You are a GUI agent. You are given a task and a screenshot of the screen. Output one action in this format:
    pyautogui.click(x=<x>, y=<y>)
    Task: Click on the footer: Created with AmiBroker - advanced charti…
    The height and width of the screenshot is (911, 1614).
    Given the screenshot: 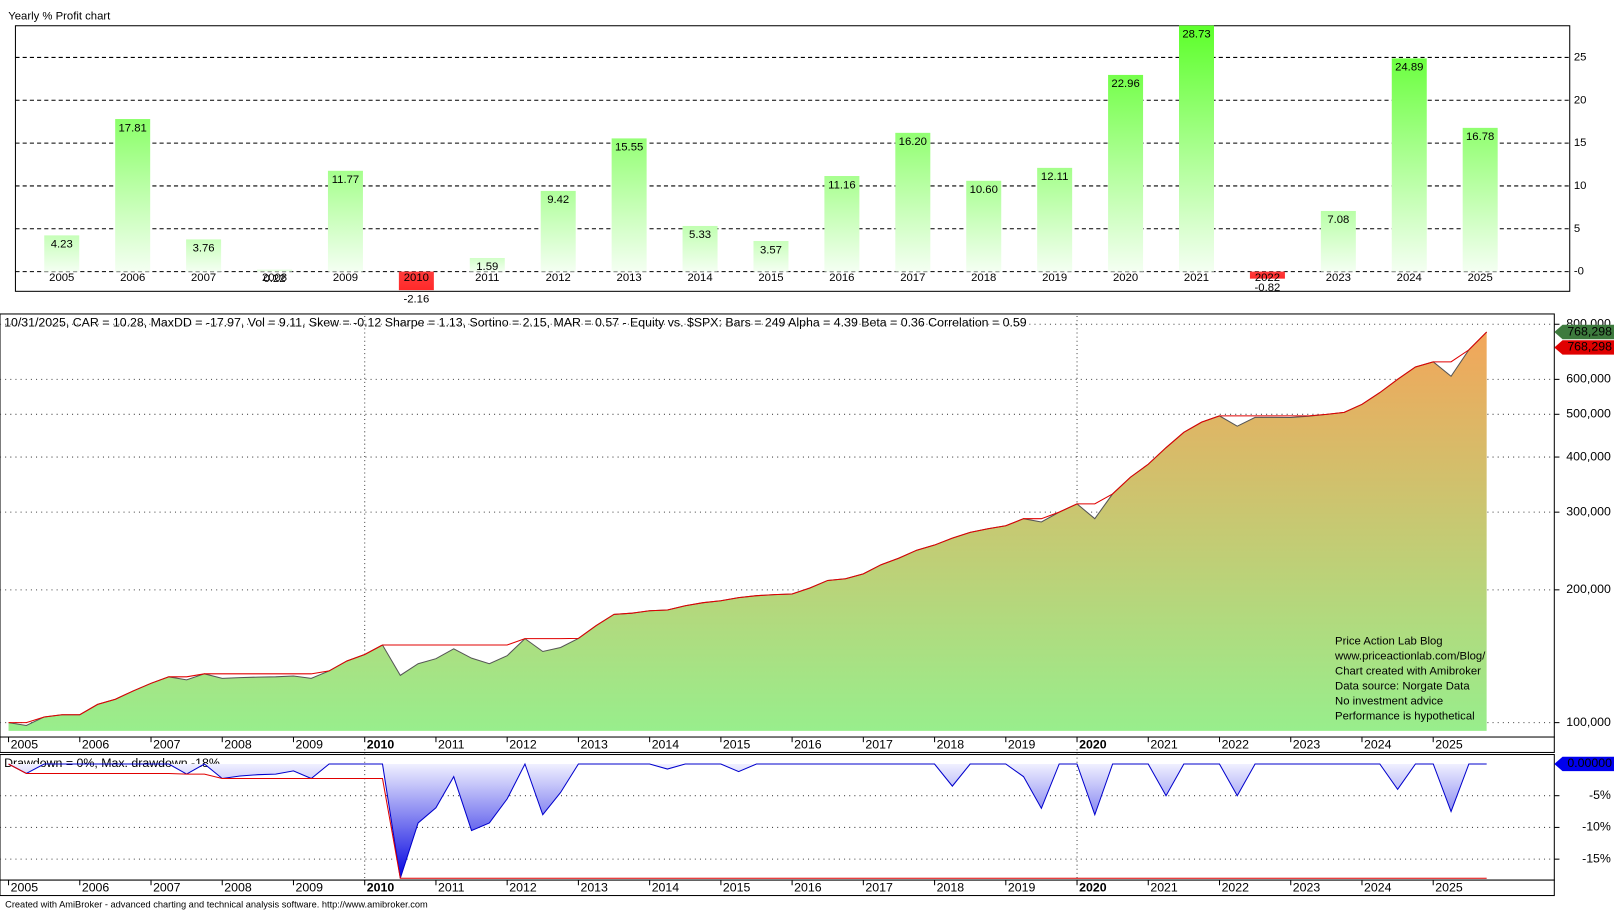 What is the action you would take?
    pyautogui.click(x=216, y=904)
    